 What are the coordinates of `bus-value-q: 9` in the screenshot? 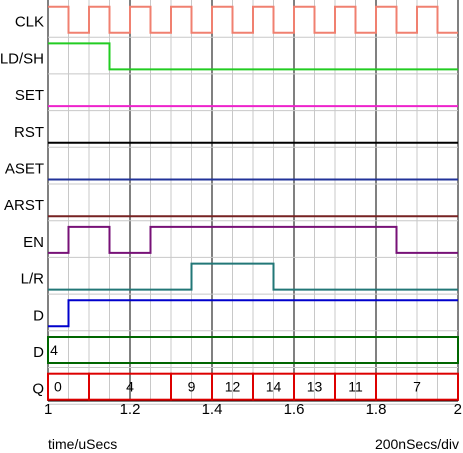 It's located at (192, 387).